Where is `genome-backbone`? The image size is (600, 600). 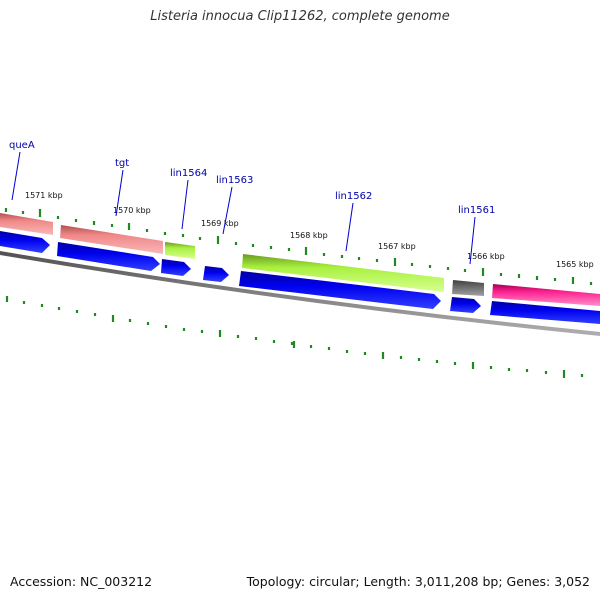
genome-backbone is located at coordinates (300, 293).